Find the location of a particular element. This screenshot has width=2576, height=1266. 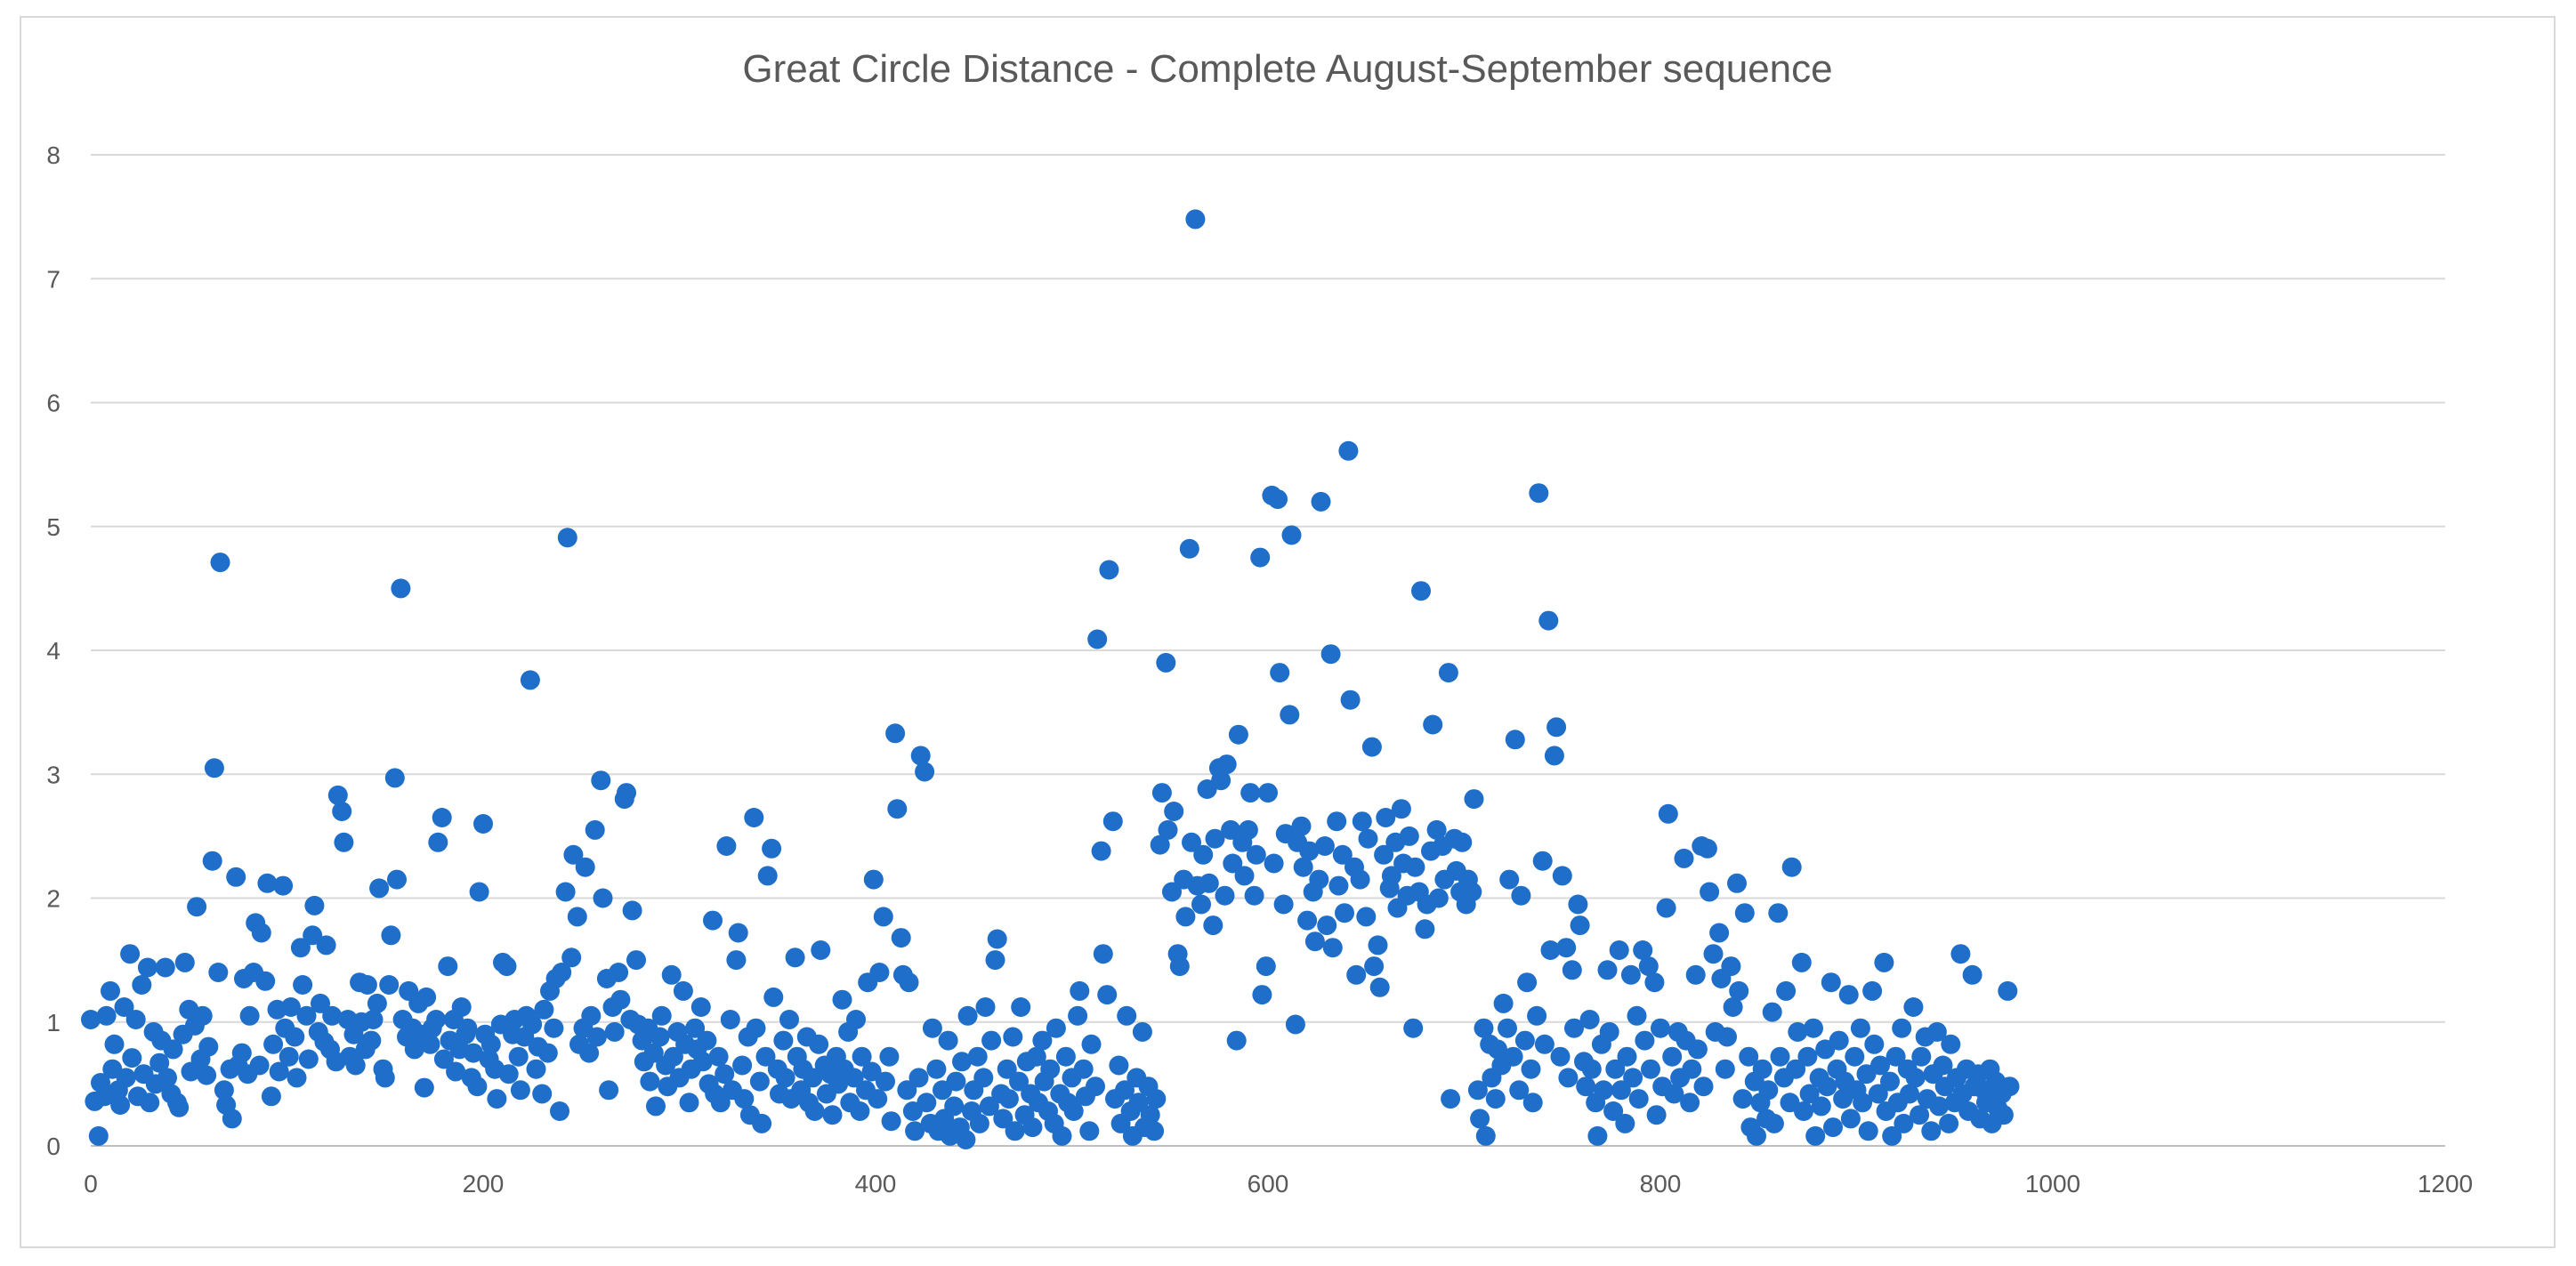

x-tick-label: 1000 is located at coordinates (2052, 1183).